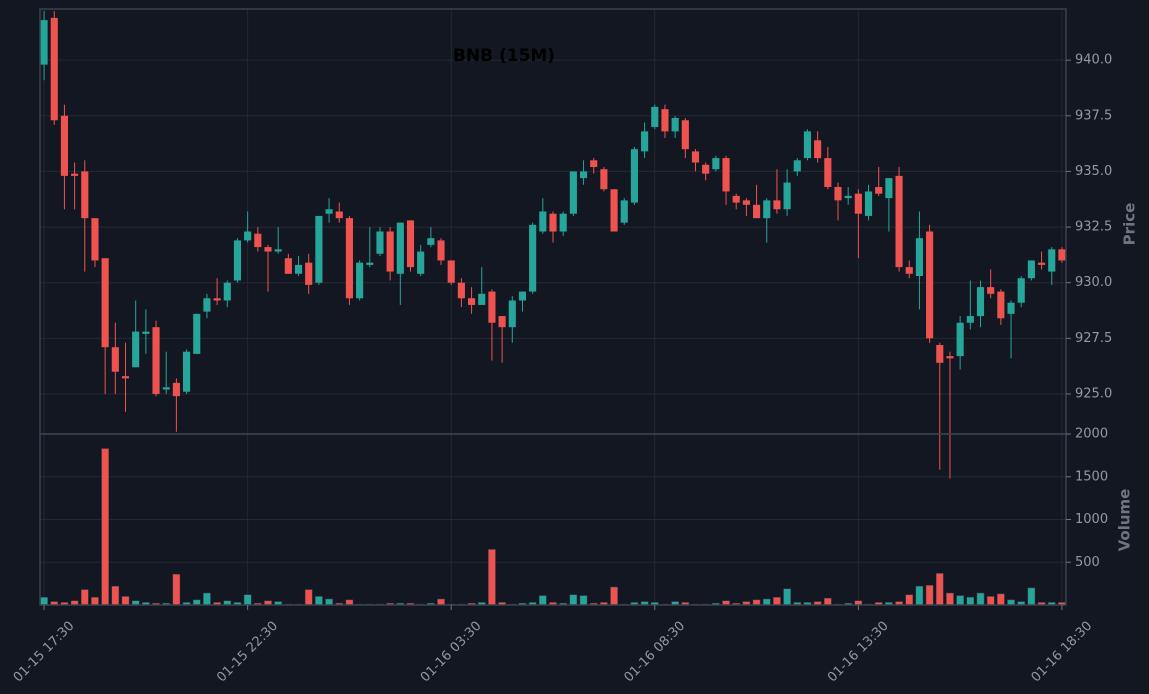 Image resolution: width=1149 pixels, height=694 pixels. I want to click on volume-axis-label: Volume, so click(1125, 520).